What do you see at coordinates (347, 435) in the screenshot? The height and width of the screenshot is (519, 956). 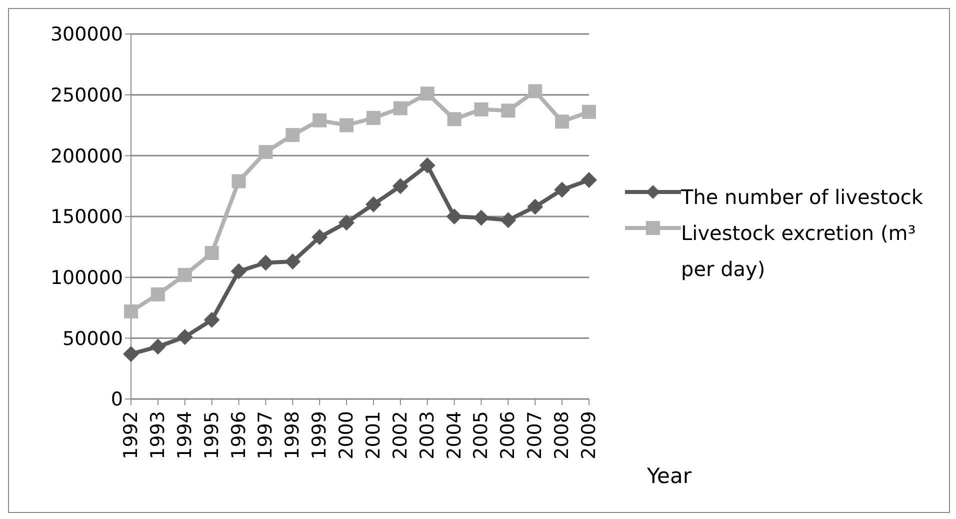 I see `x-tick-label: 2000` at bounding box center [347, 435].